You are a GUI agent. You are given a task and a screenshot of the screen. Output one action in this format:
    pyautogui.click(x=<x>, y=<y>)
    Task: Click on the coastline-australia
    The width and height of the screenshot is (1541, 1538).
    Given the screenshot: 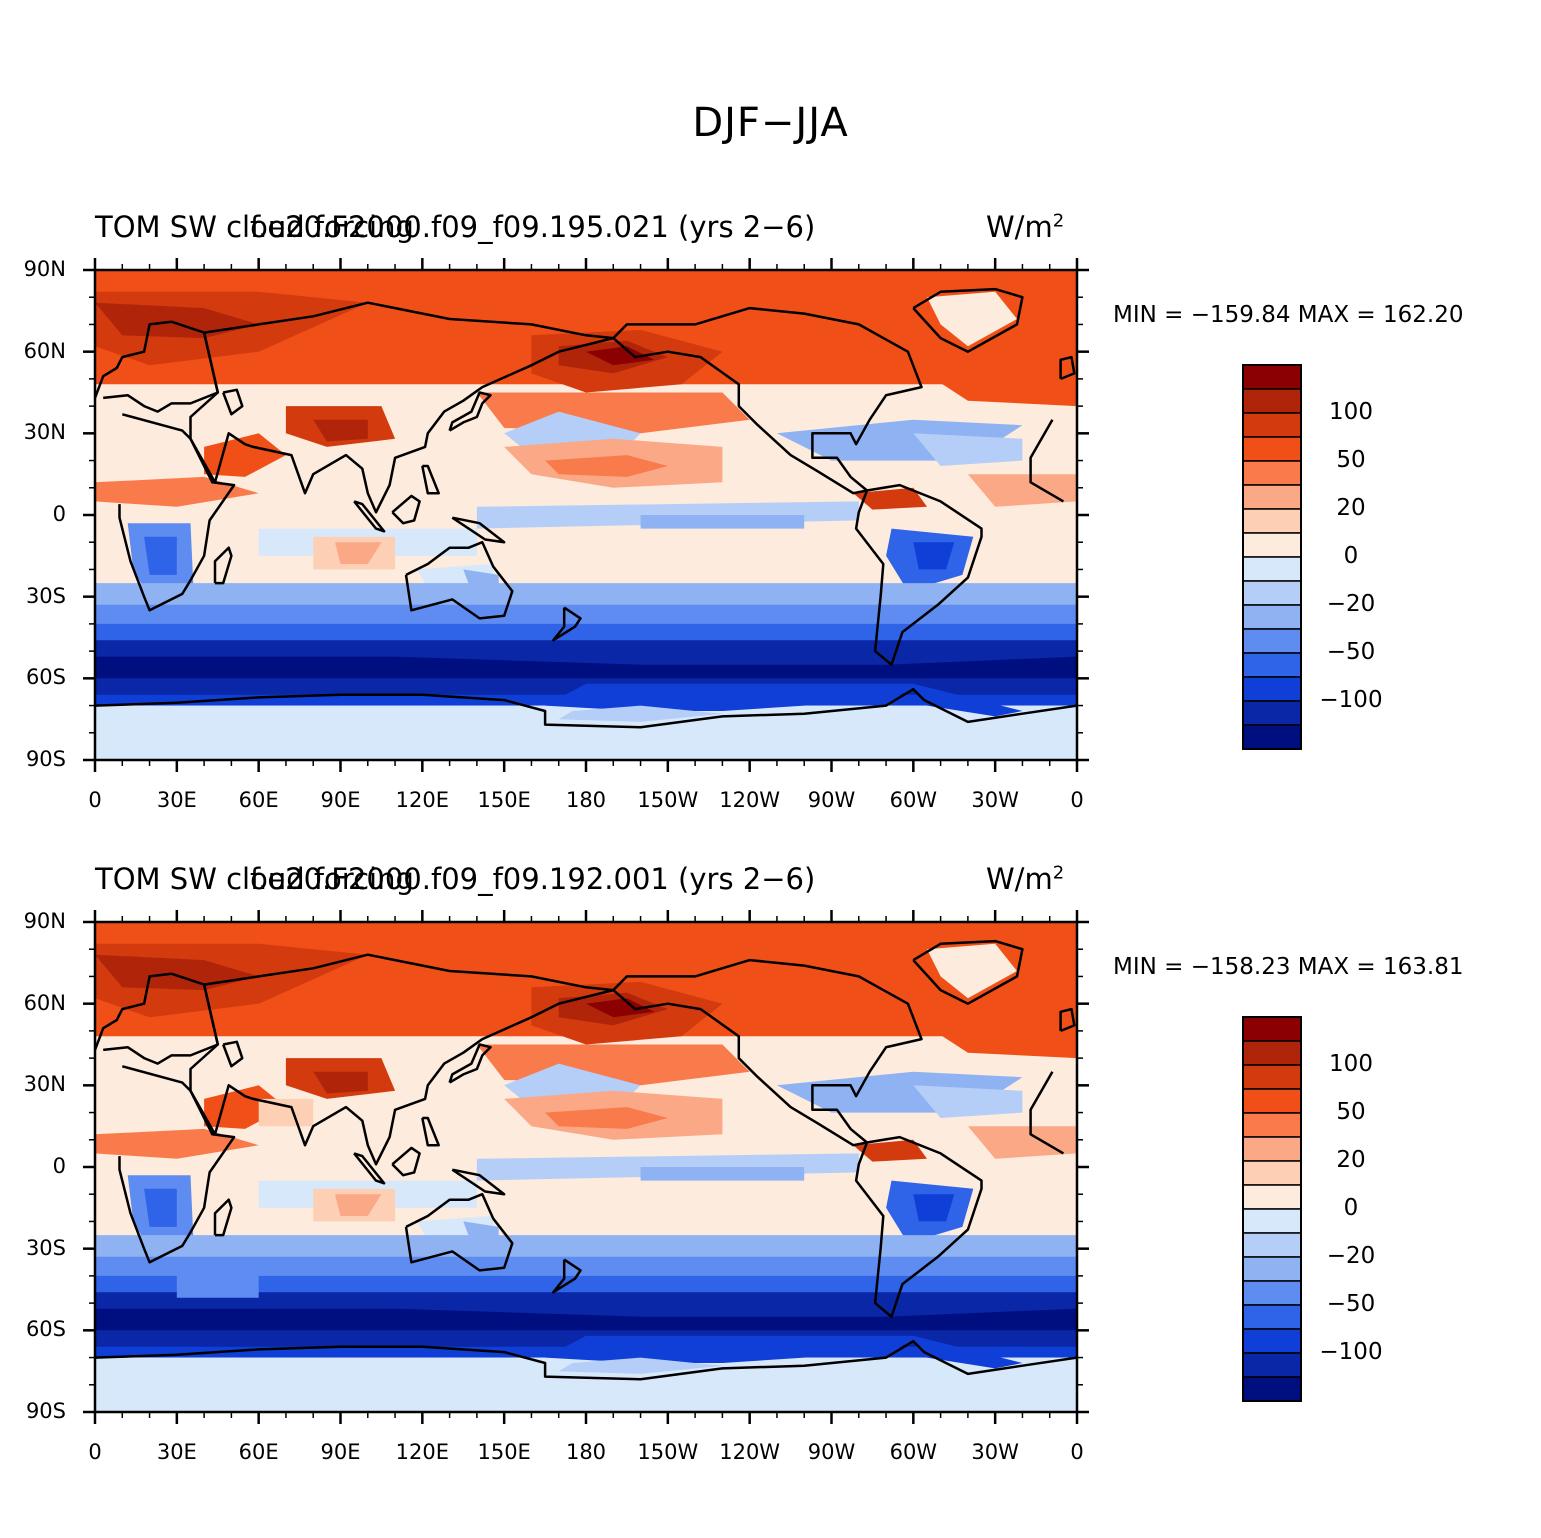 What is the action you would take?
    pyautogui.click(x=459, y=580)
    